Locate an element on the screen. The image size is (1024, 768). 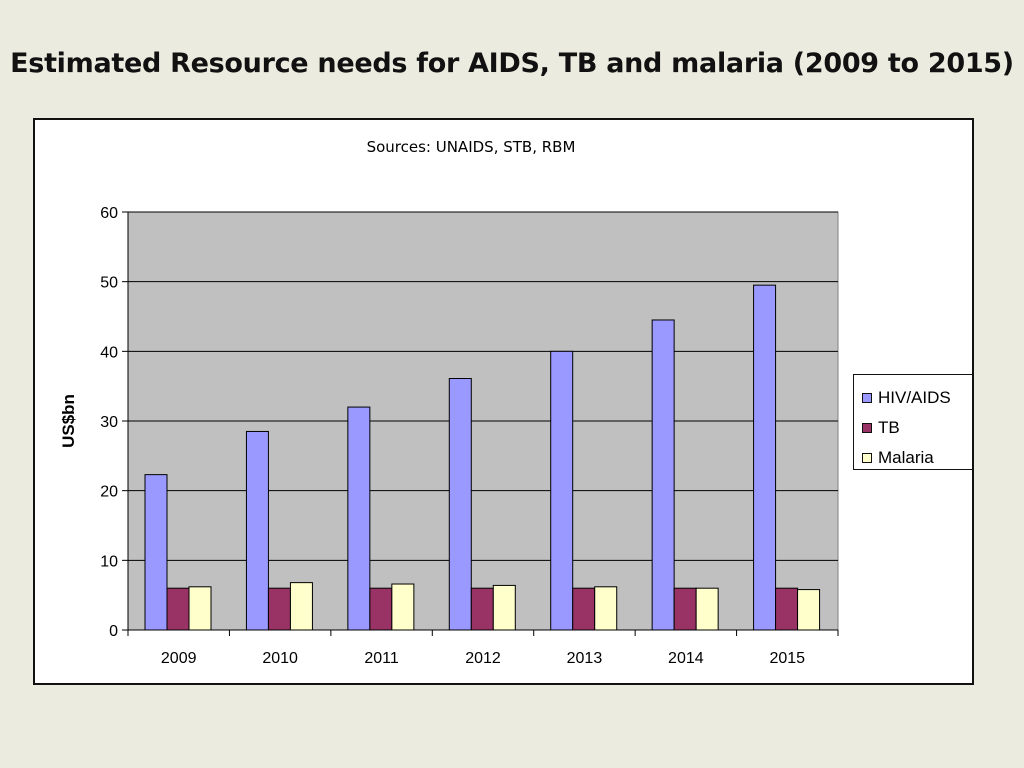
x-tick-label: 2014 is located at coordinates (686, 658).